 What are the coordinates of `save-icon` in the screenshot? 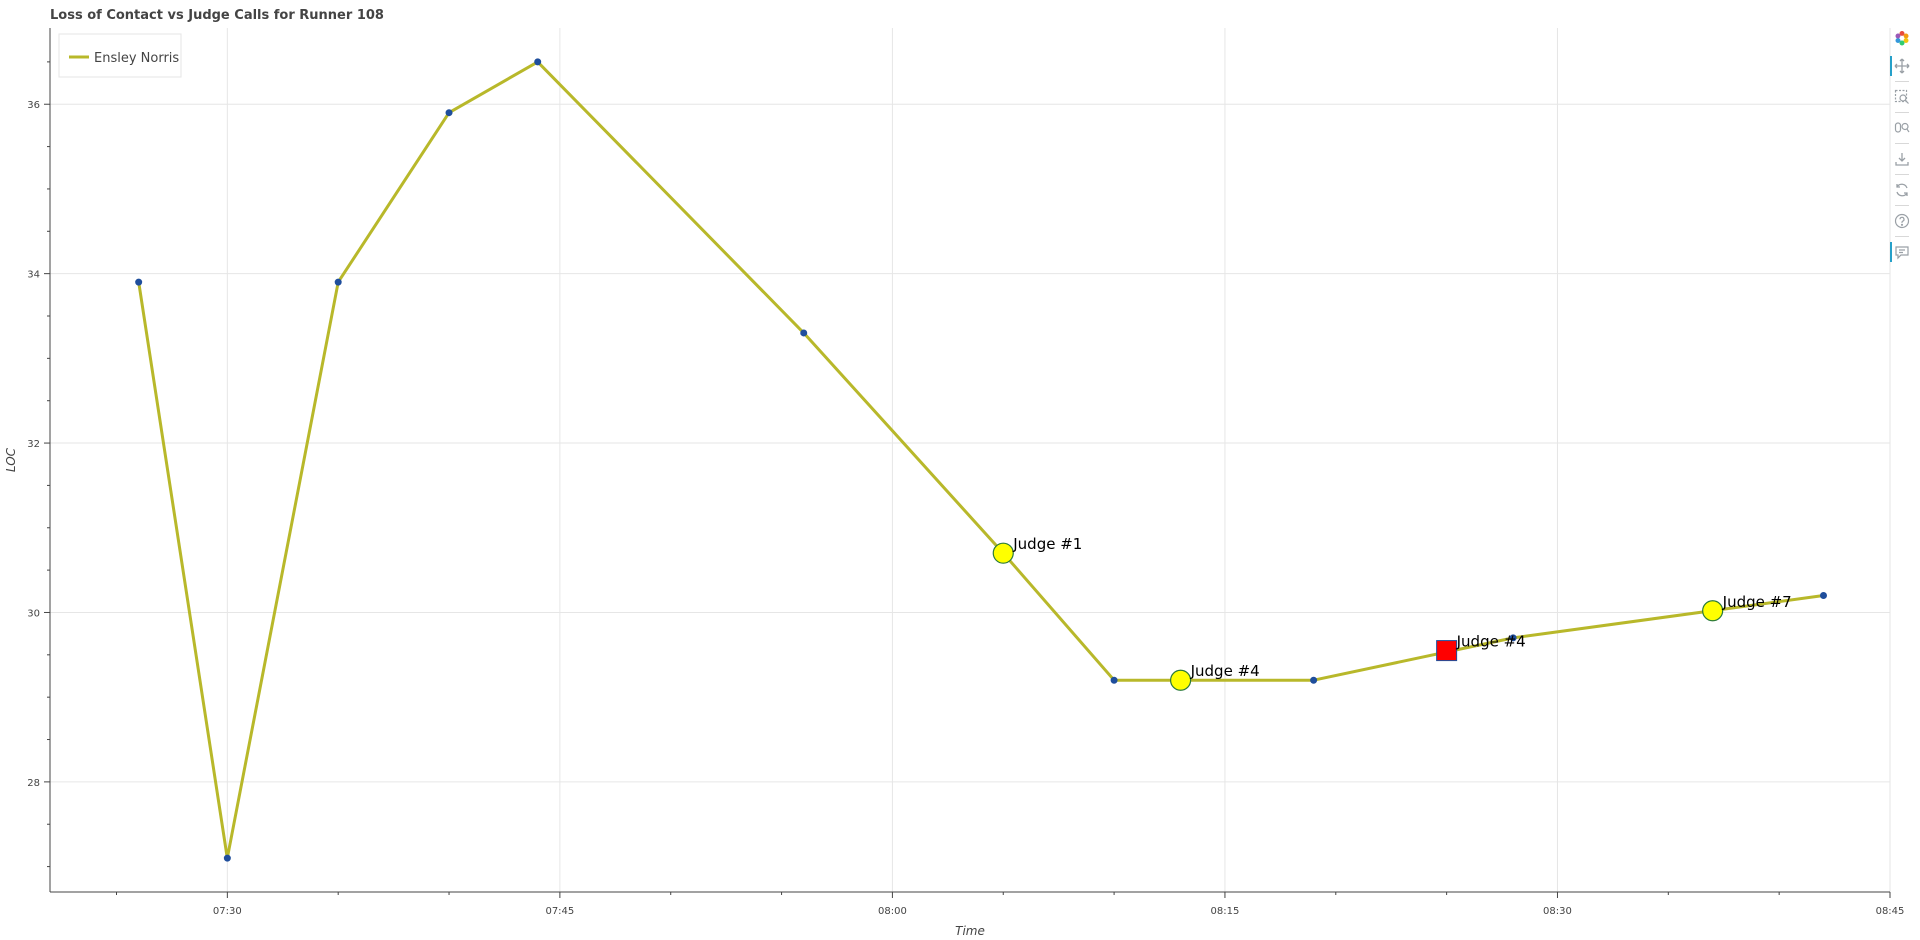 It's located at (1902, 159).